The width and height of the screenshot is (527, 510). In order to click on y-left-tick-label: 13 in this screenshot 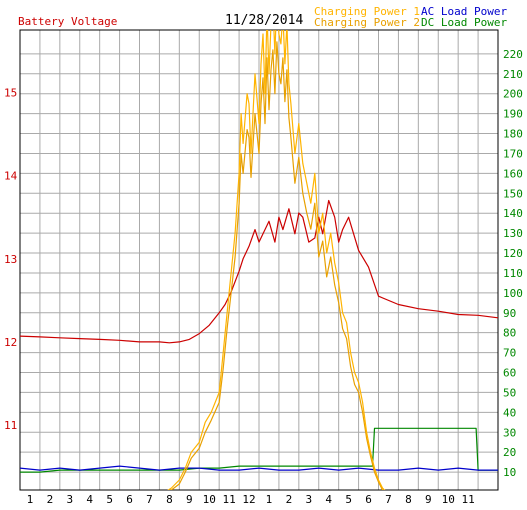, I will do `click(10, 259)`.